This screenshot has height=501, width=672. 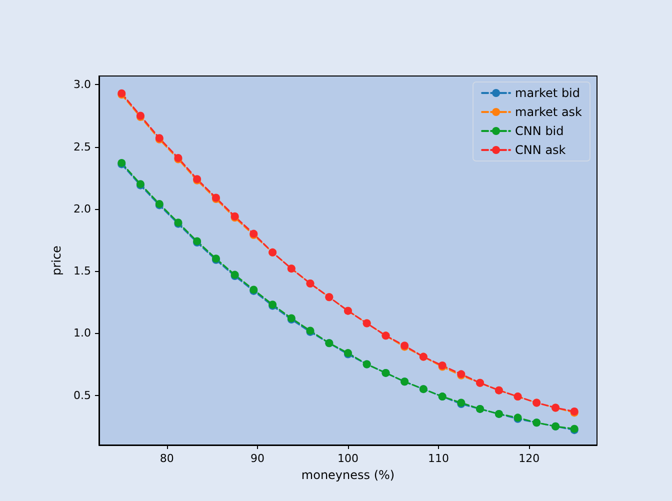 I want to click on legend-label: CNN ask, so click(x=540, y=150).